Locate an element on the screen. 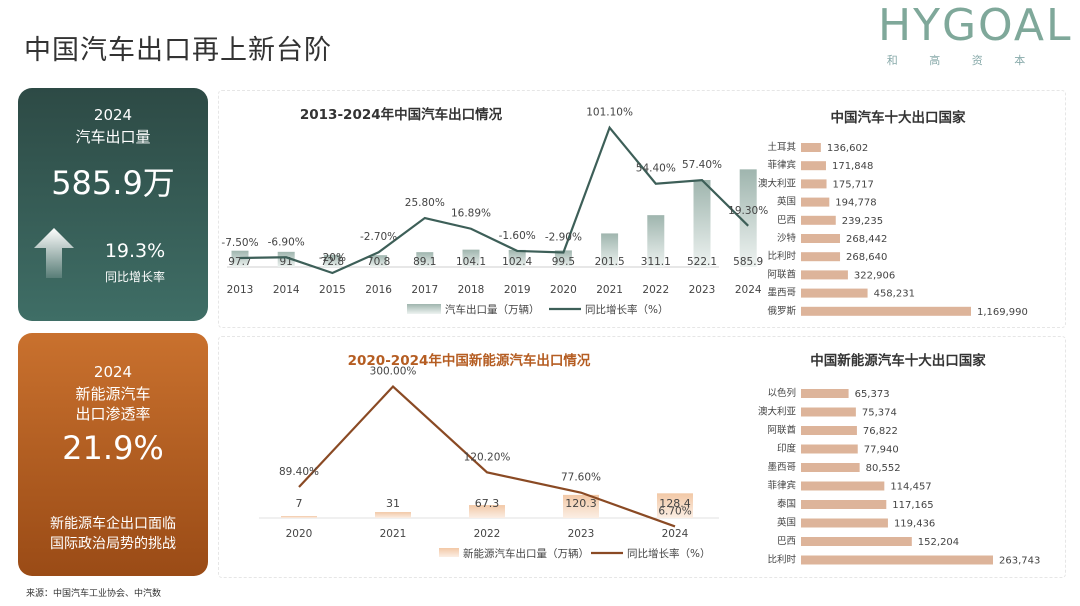  country-value: 458,231 is located at coordinates (894, 294).